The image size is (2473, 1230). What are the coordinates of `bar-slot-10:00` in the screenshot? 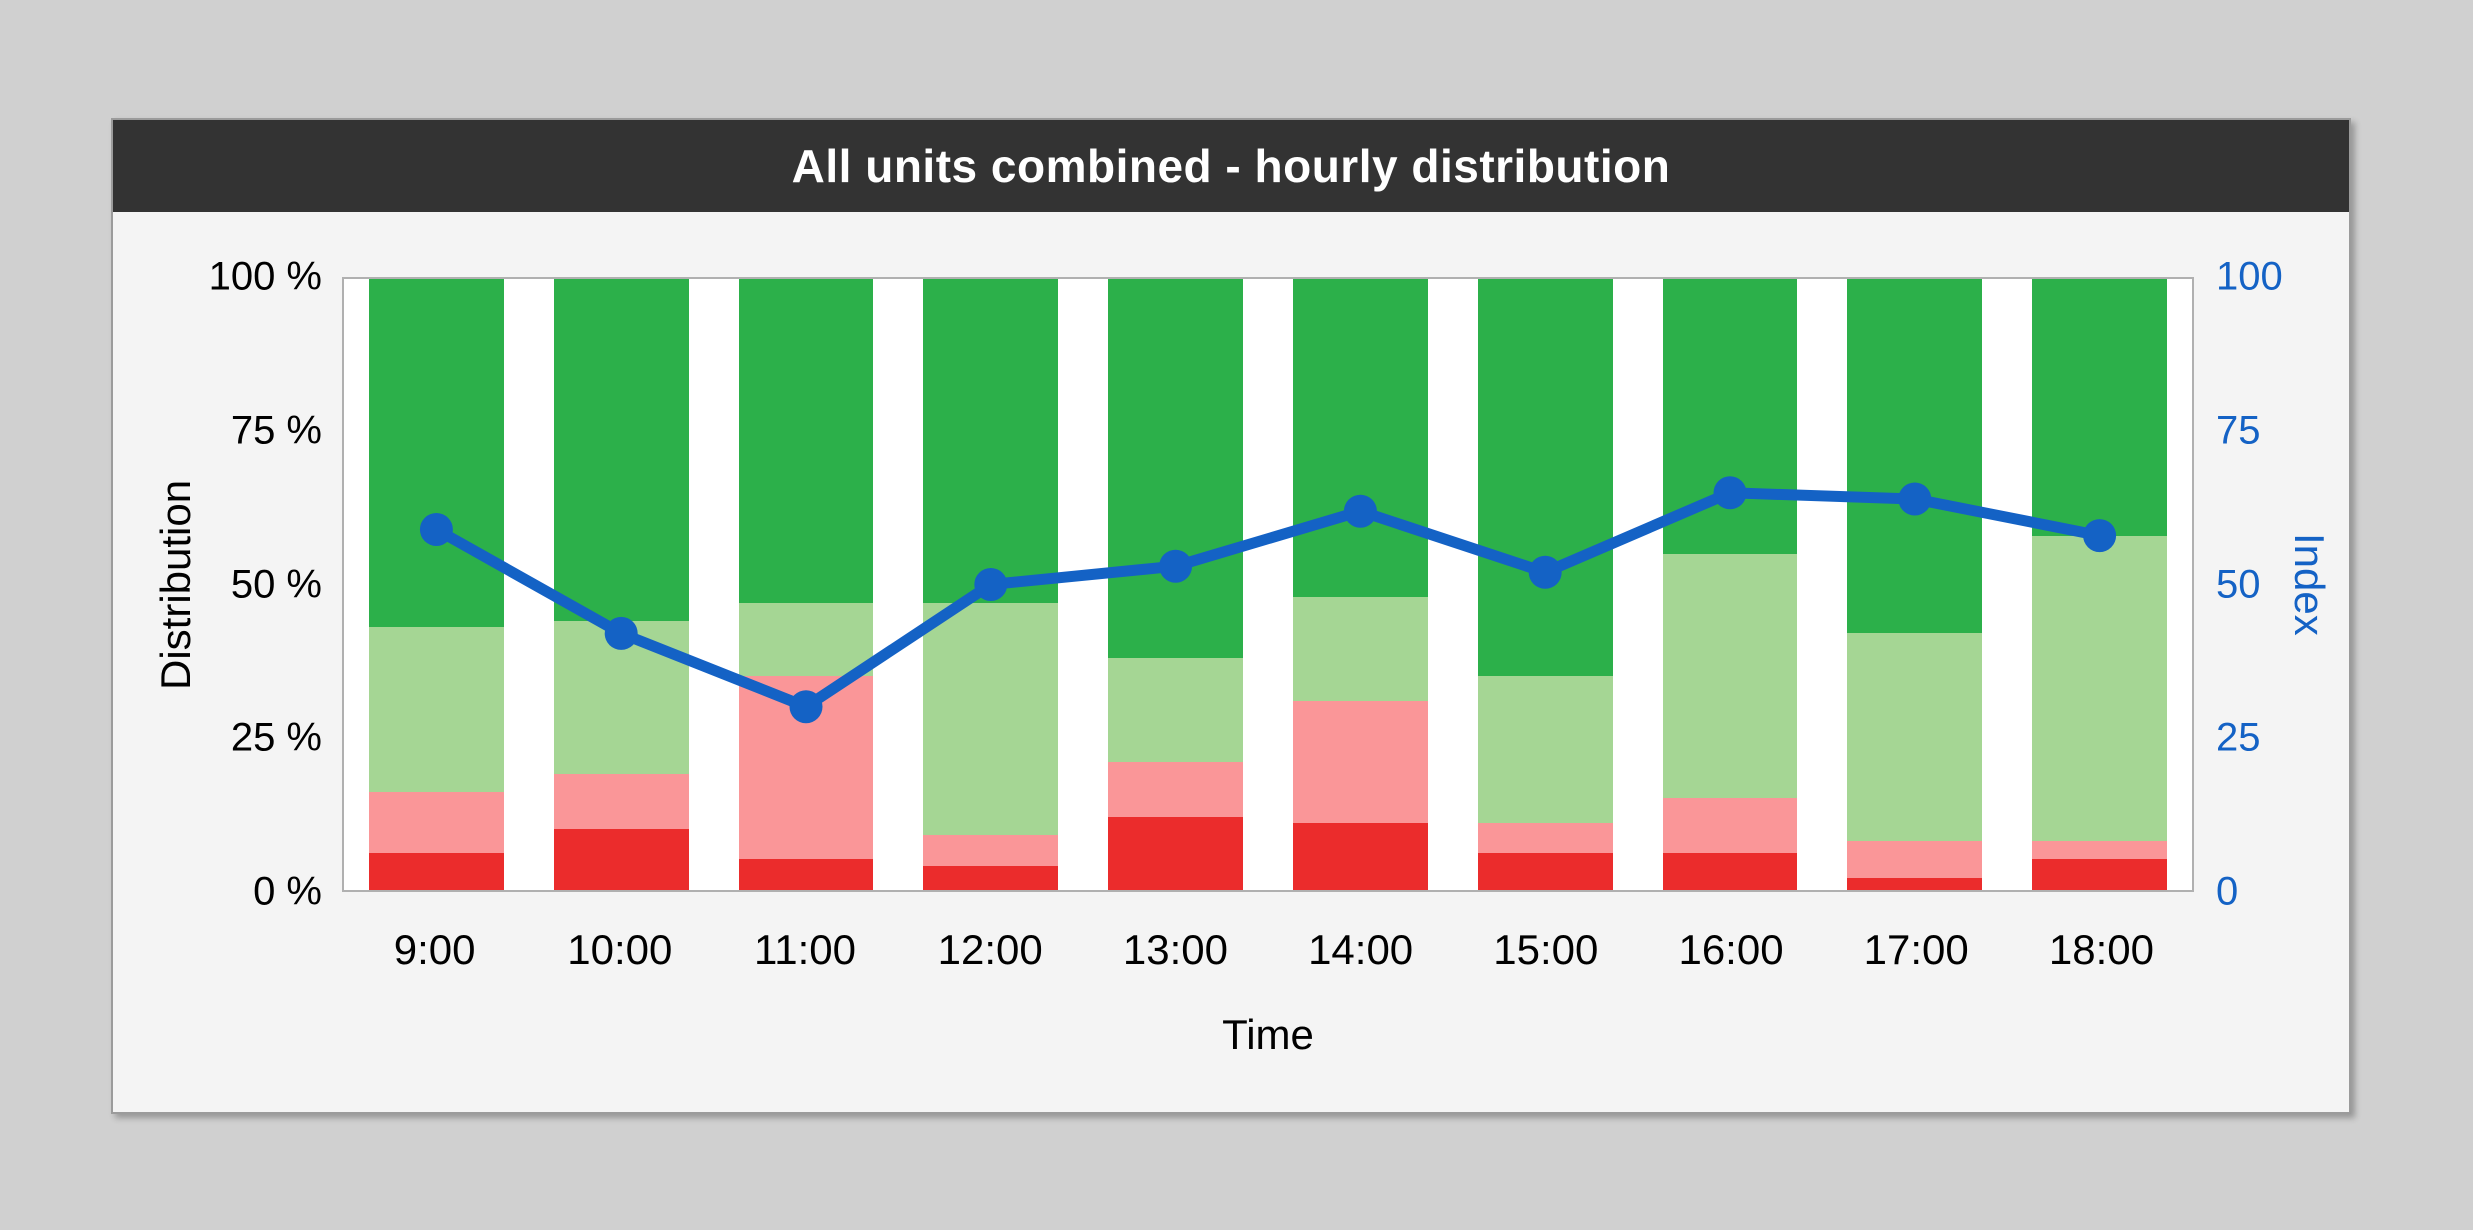 It's located at (621, 584).